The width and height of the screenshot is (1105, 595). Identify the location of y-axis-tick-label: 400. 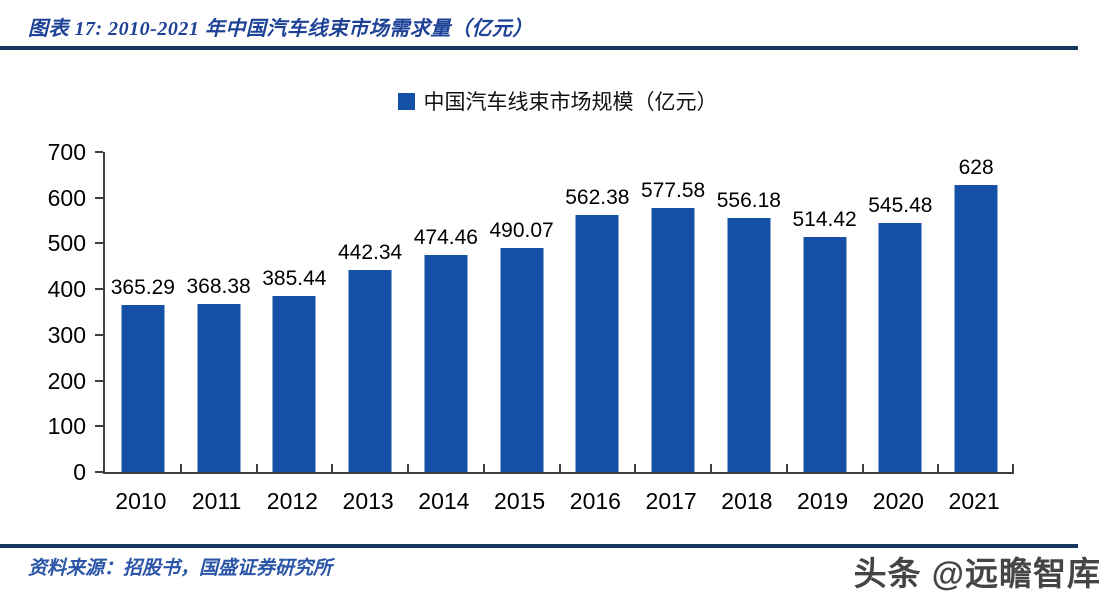
(66, 289).